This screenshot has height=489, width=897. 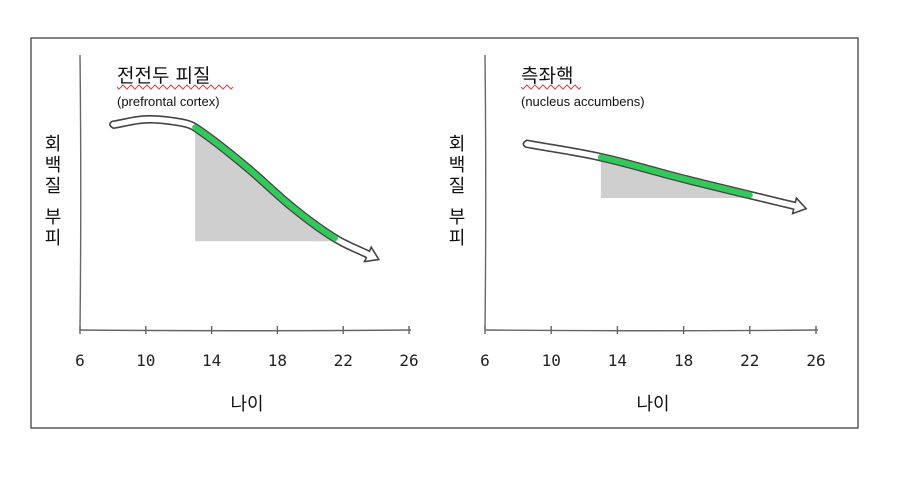 What do you see at coordinates (163, 76) in the screenshot?
I see `chart-title: 전전두 피질` at bounding box center [163, 76].